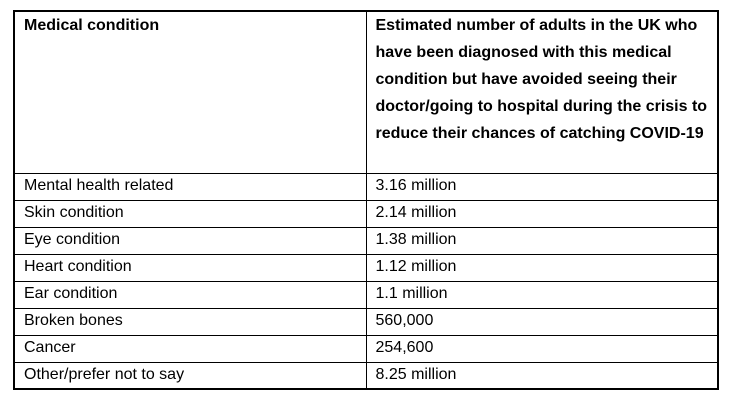 This screenshot has width=730, height=400. Describe the element at coordinates (542, 321) in the screenshot. I see `value-cell: 560,000` at that location.